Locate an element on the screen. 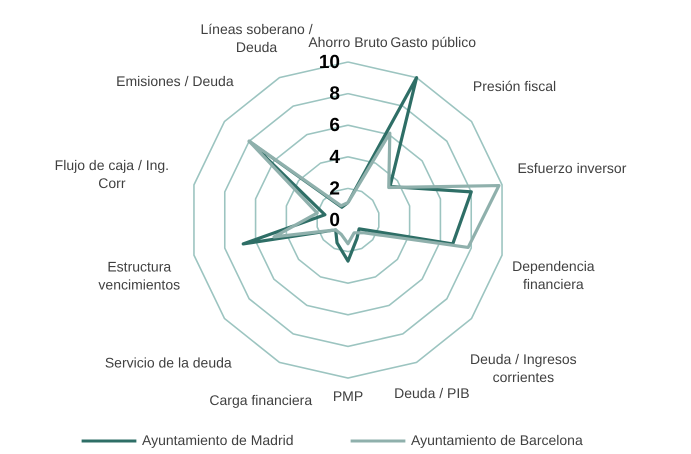 The image size is (691, 454). spoke-label: Deuda / PIB is located at coordinates (432, 393).